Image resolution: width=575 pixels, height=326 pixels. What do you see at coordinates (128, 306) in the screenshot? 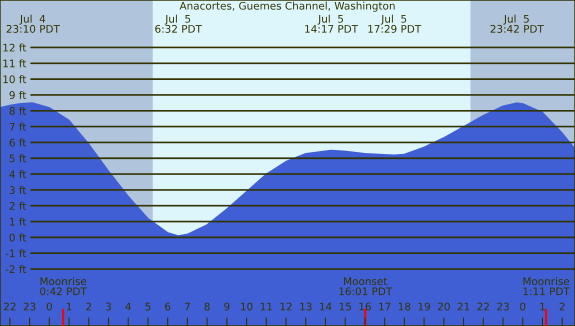
I see `x-tick-label: 4` at bounding box center [128, 306].